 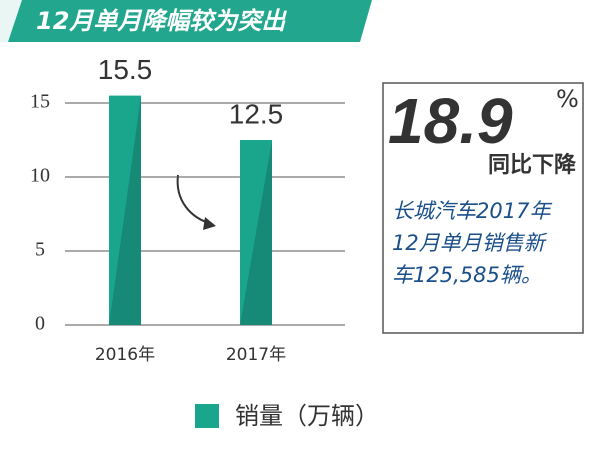 I want to click on chart-title: 12月单月降幅较为突出, so click(x=161, y=21).